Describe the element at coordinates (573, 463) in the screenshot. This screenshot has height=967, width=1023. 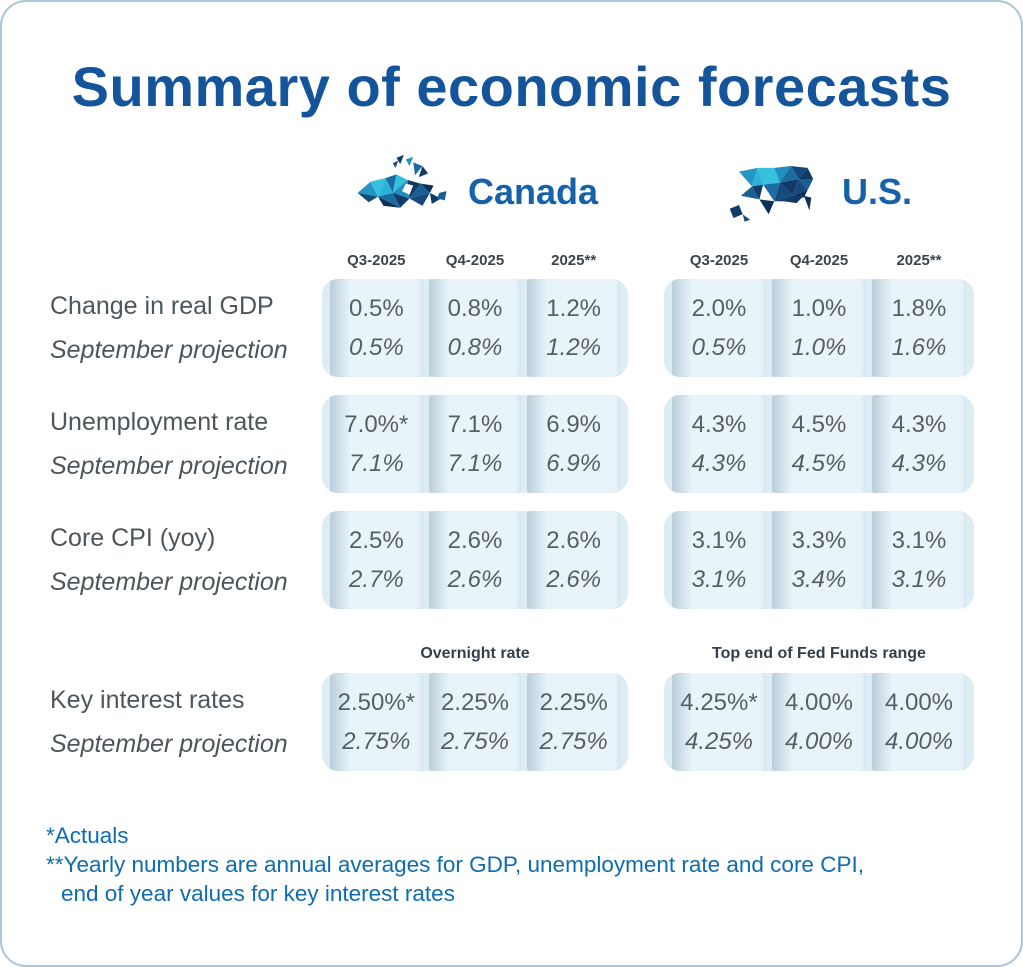
I see `projection-cell: 6.9%` at that location.